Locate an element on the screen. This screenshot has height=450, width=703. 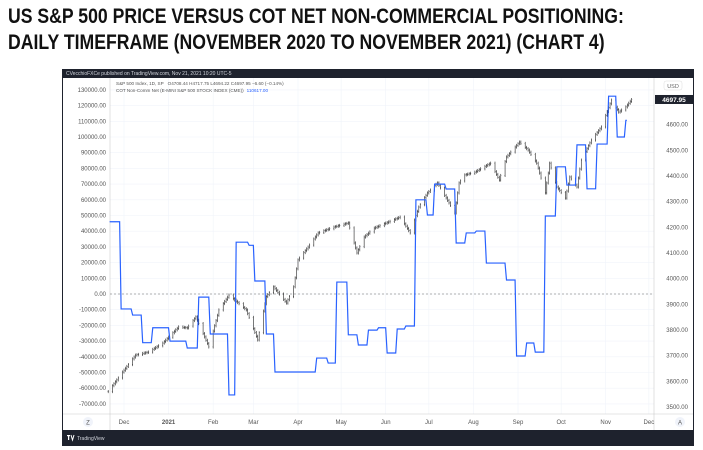
time-tick-label: Feb is located at coordinates (213, 423).